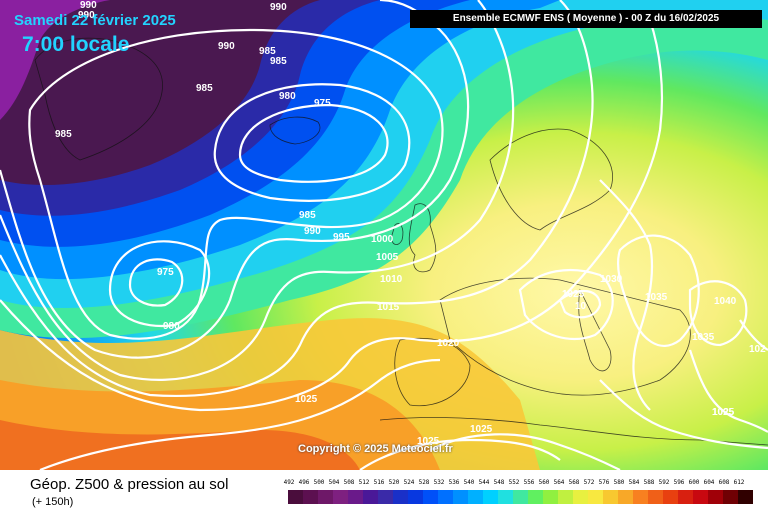 The height and width of the screenshot is (512, 768). What do you see at coordinates (604, 482) in the screenshot?
I see `color-scale-label: 576` at bounding box center [604, 482].